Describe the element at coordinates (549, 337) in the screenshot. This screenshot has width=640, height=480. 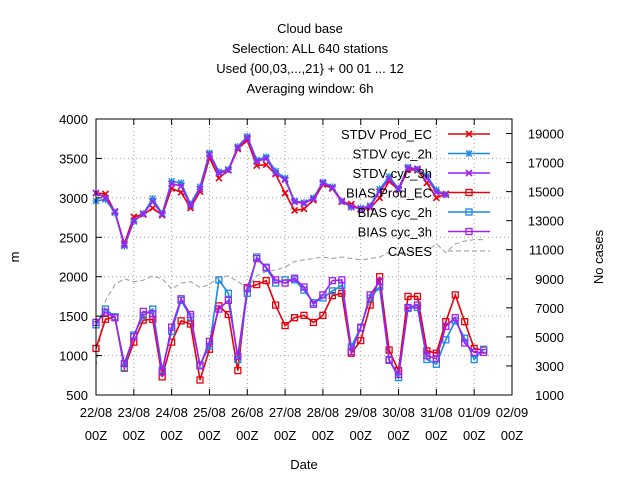
I see `y2-tick-label: 5000` at that location.